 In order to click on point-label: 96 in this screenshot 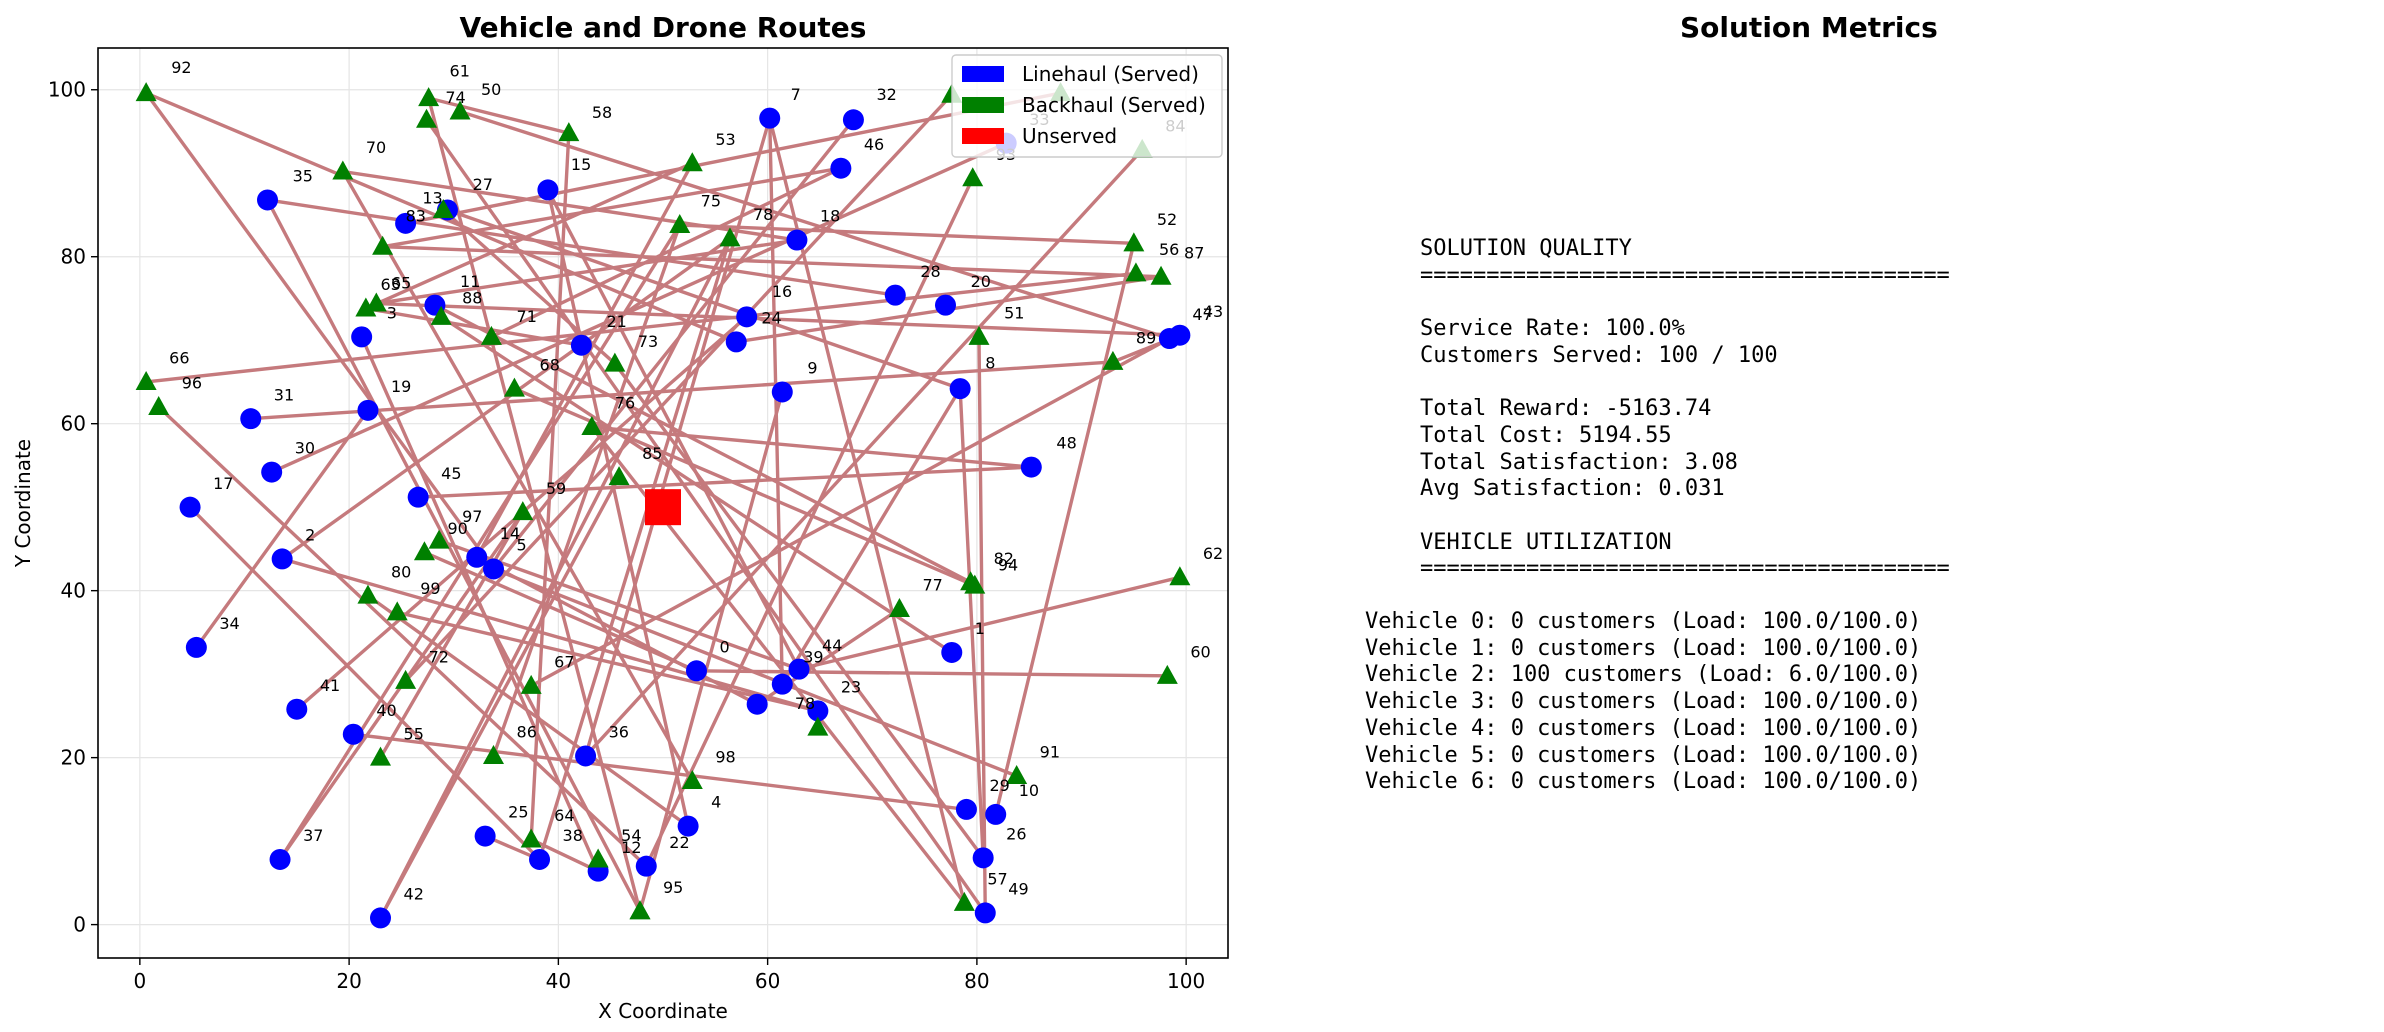, I will do `click(192, 383)`.